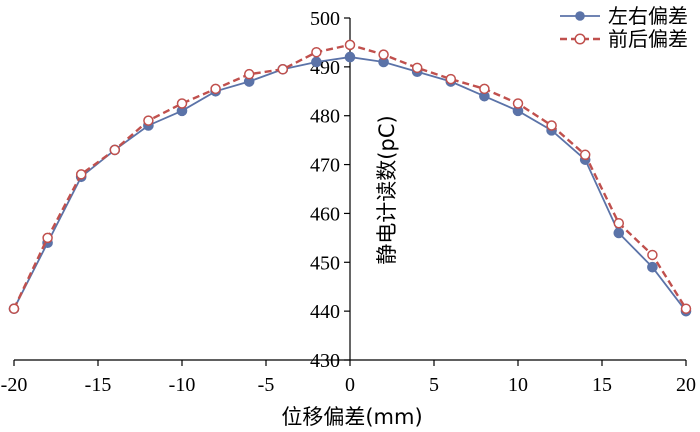 The height and width of the screenshot is (432, 700). Describe the element at coordinates (325, 214) in the screenshot. I see `y-tick-label: 460` at that location.